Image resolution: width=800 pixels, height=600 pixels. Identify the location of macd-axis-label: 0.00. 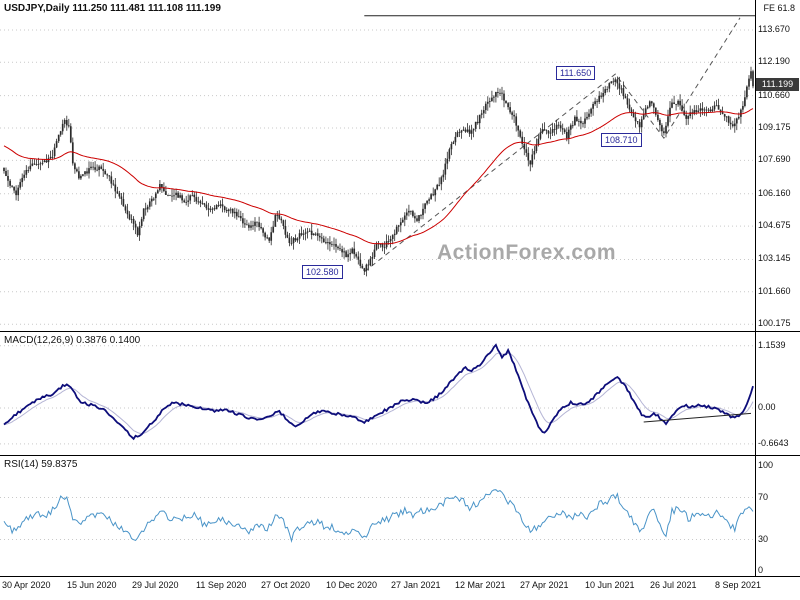
(767, 407).